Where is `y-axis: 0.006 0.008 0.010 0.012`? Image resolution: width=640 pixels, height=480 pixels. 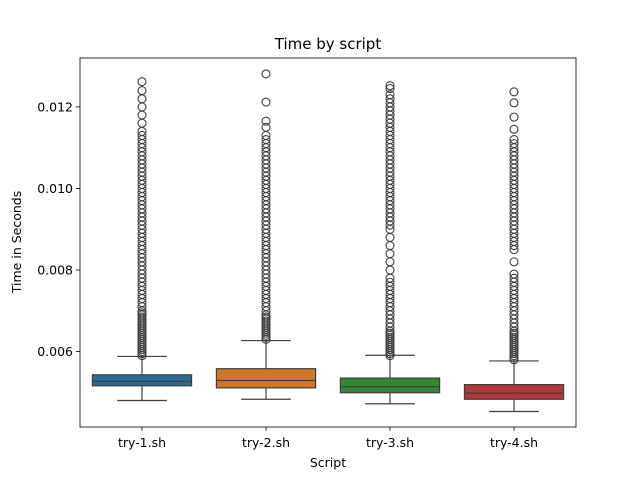
y-axis: 0.006 0.008 0.010 0.012 is located at coordinates (58, 229).